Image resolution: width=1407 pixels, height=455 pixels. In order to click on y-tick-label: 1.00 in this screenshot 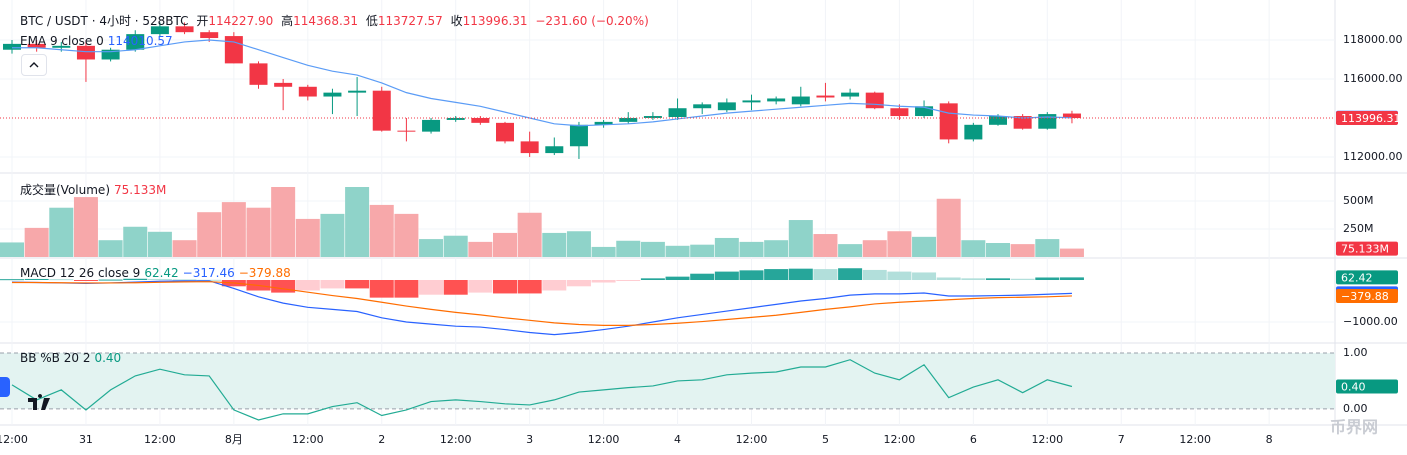, I will do `click(1355, 352)`.